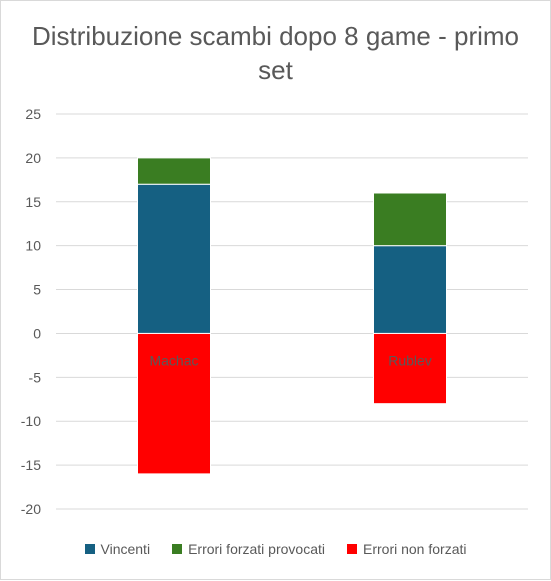  What do you see at coordinates (33, 114) in the screenshot?
I see `y-tick-label: 25` at bounding box center [33, 114].